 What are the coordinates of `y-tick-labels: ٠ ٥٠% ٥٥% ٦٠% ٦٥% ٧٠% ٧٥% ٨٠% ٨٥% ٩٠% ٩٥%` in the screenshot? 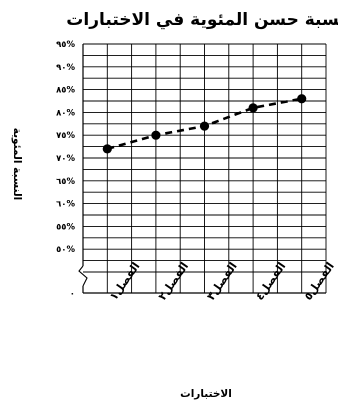 It's located at (65, 169).